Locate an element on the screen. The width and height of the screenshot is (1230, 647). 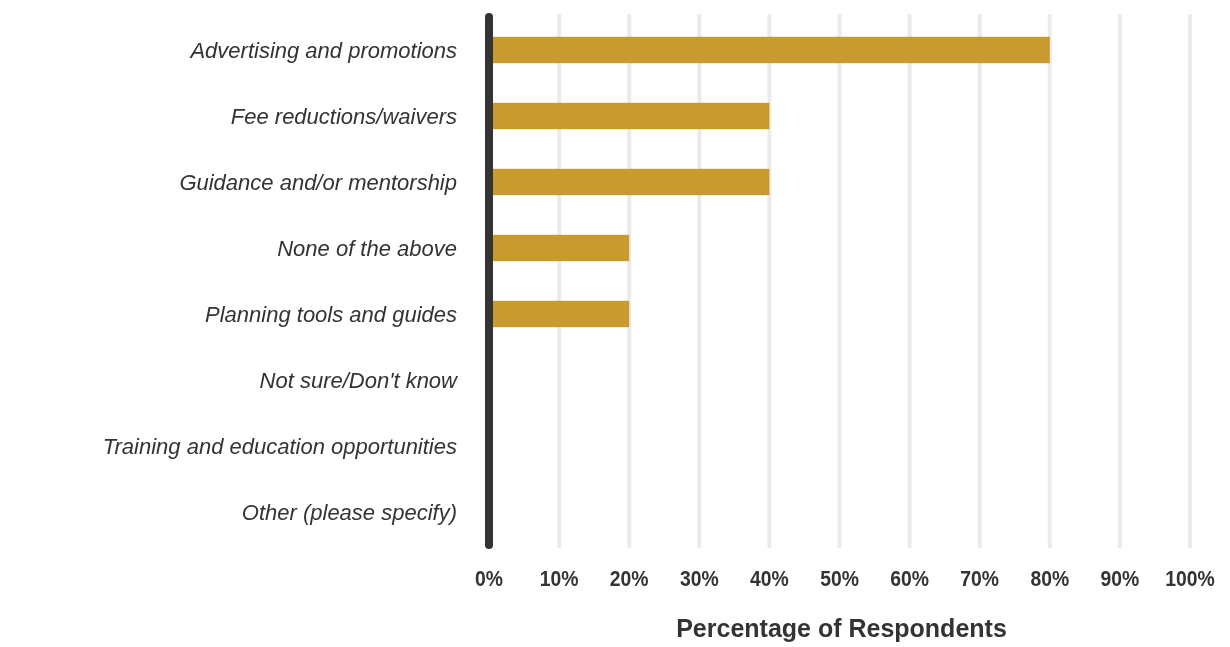
x-tick-label: 80% is located at coordinates (1050, 578).